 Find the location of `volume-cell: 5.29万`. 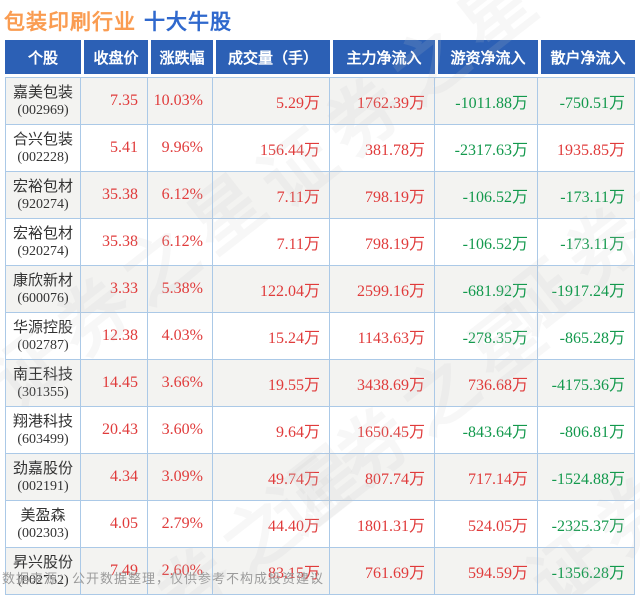

volume-cell: 5.29万 is located at coordinates (271, 101).